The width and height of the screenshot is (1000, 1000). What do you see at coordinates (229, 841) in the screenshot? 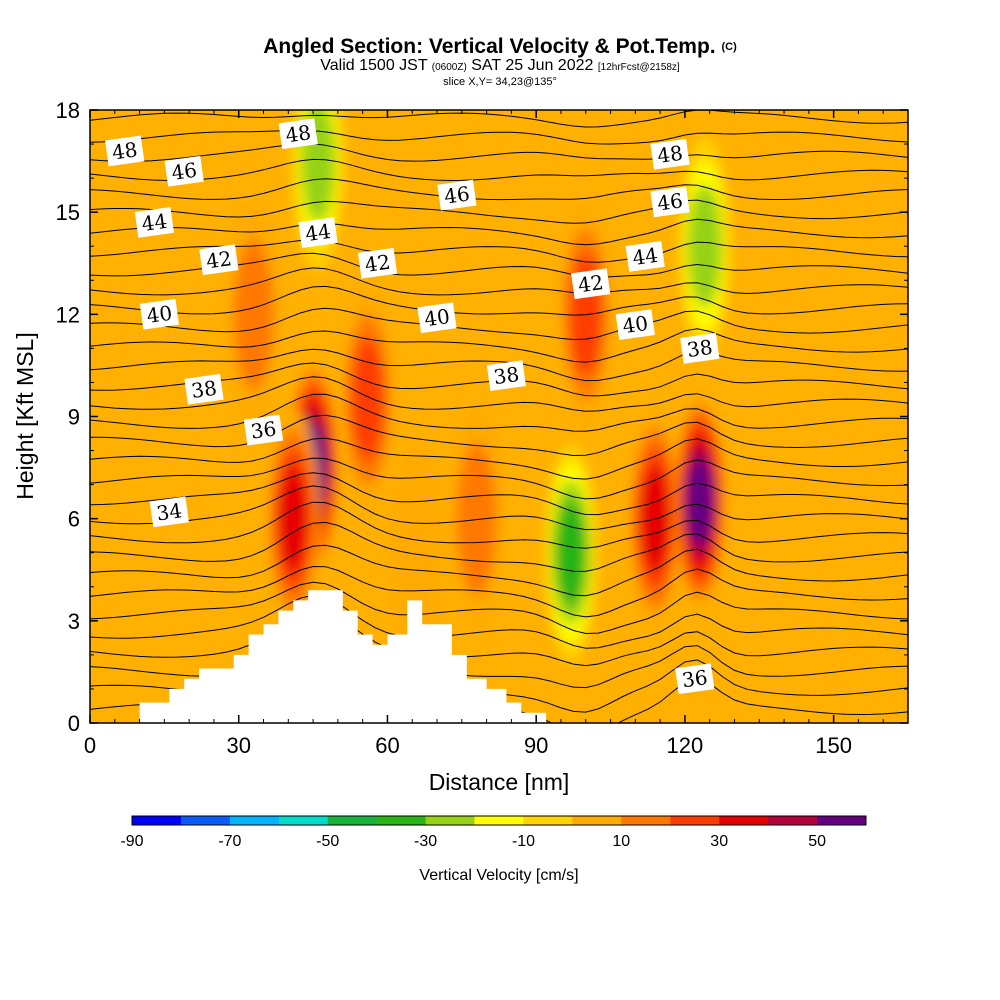
I see `colorbar-tick-label: -70` at bounding box center [229, 841].